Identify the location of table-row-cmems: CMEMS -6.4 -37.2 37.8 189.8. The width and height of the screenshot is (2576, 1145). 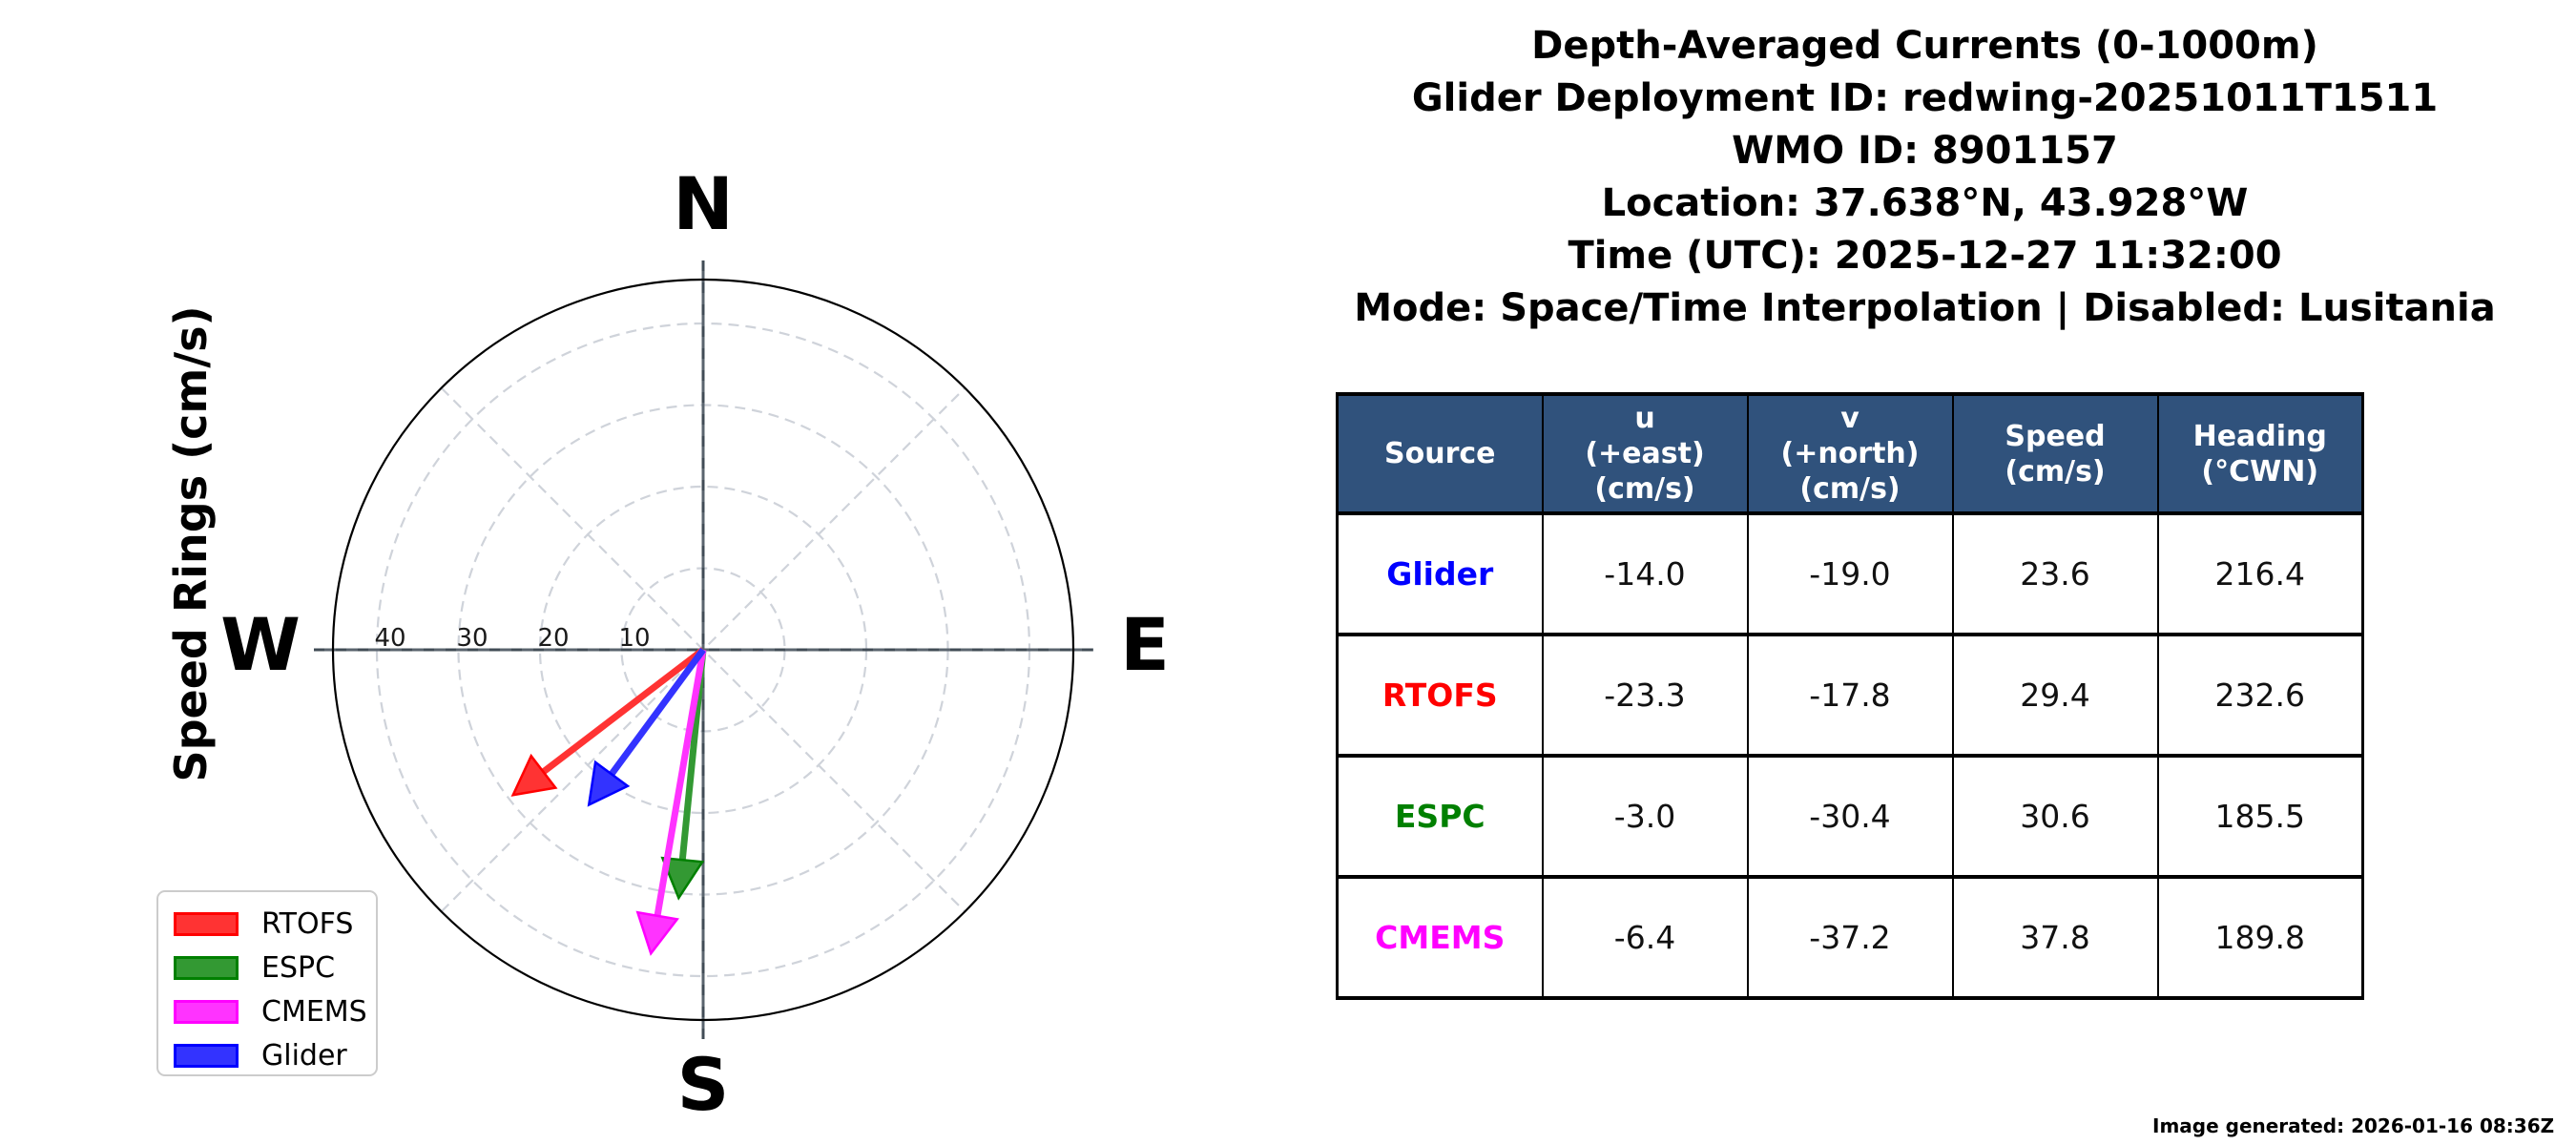
(1850, 937).